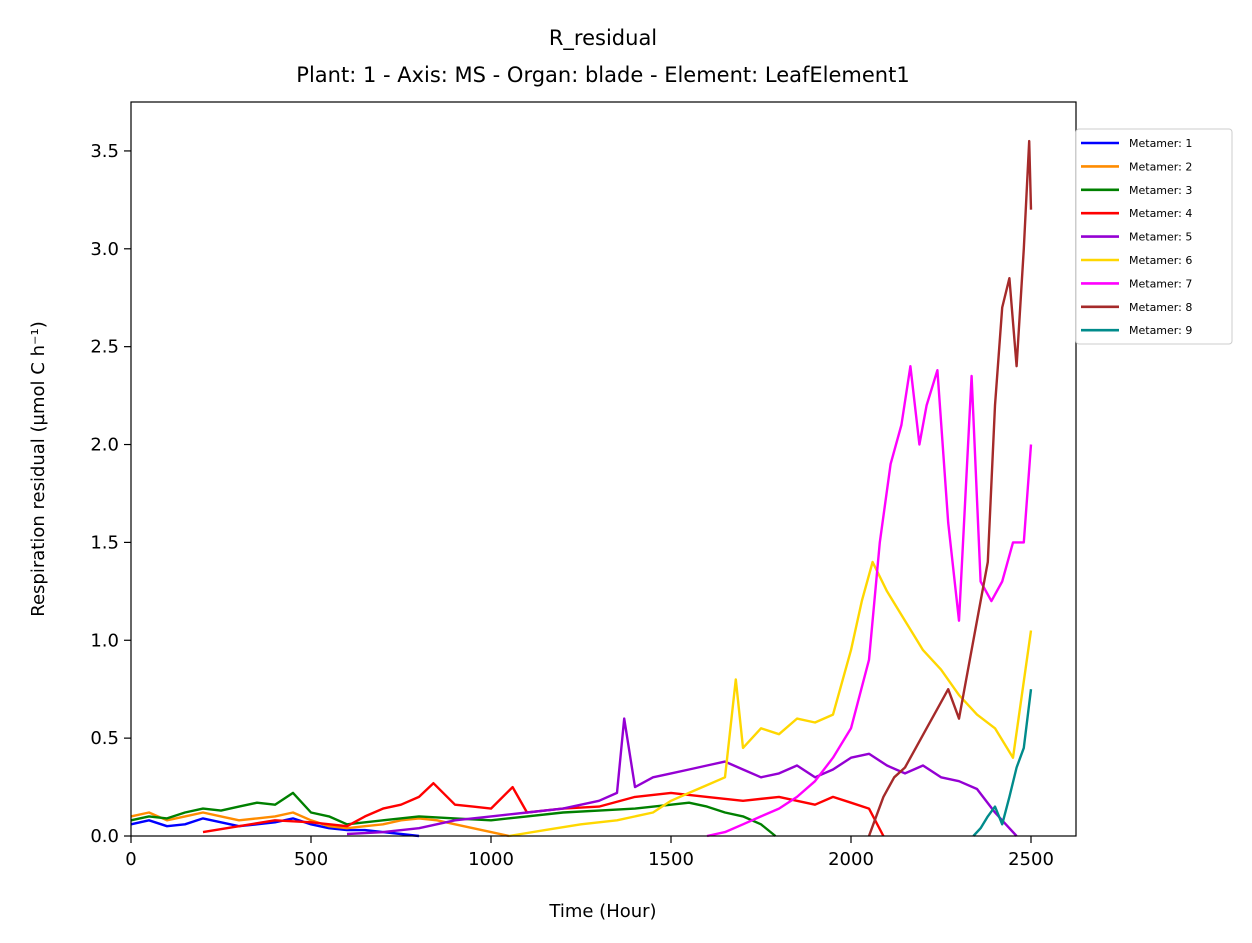 The image size is (1252, 943). Describe the element at coordinates (104, 836) in the screenshot. I see `y-tick-label: 0.0` at that location.